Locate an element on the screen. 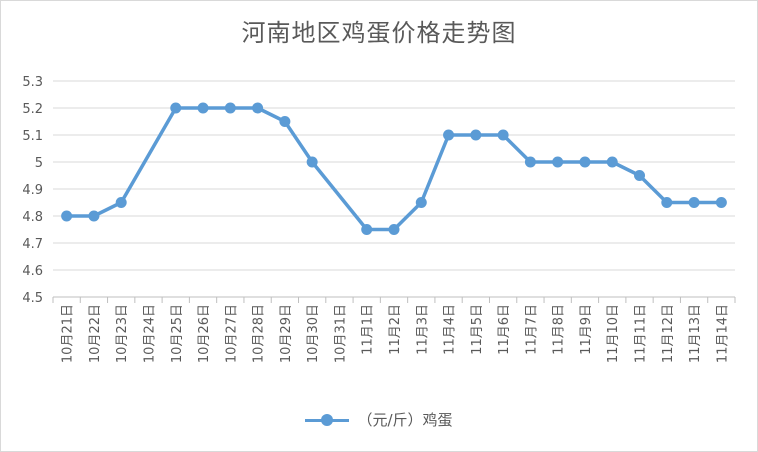 Image resolution: width=758 pixels, height=452 pixels. x-tick-label: 11月10日 is located at coordinates (613, 333).